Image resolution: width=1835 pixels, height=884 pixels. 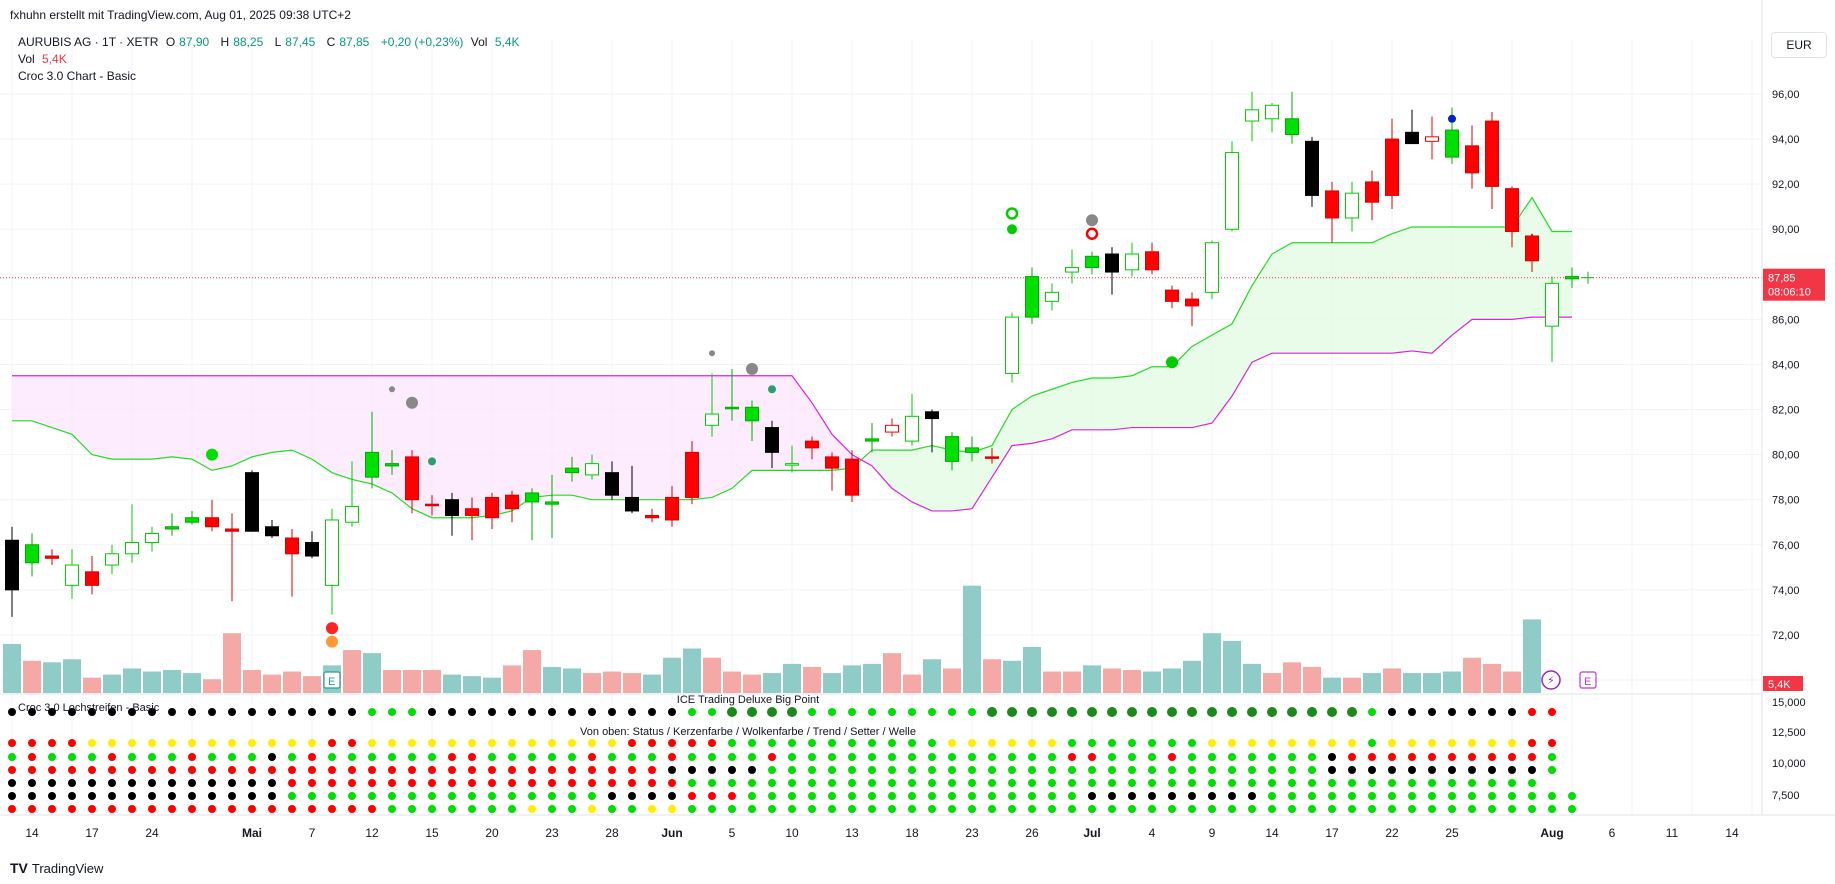 What do you see at coordinates (972, 833) in the screenshot?
I see `x-tick-label: 23` at bounding box center [972, 833].